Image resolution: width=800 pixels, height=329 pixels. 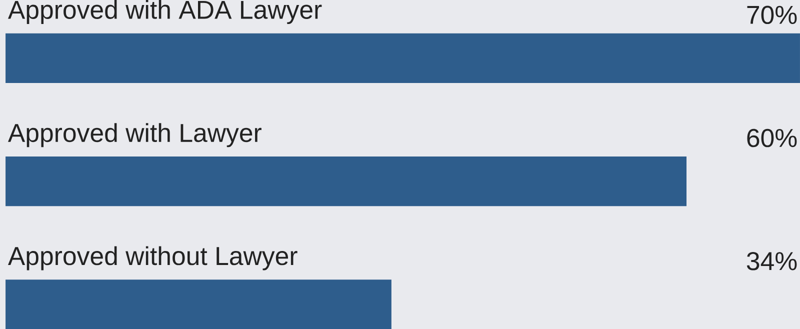 I want to click on data-label: 60%, so click(x=772, y=138).